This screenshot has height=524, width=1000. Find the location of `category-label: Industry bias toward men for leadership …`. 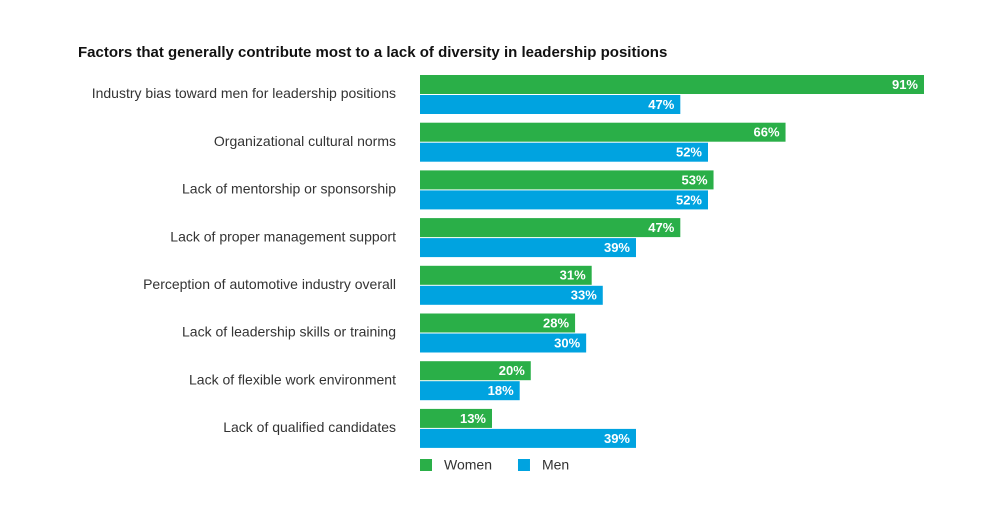

category-label: Industry bias toward men for leadership … is located at coordinates (244, 93).